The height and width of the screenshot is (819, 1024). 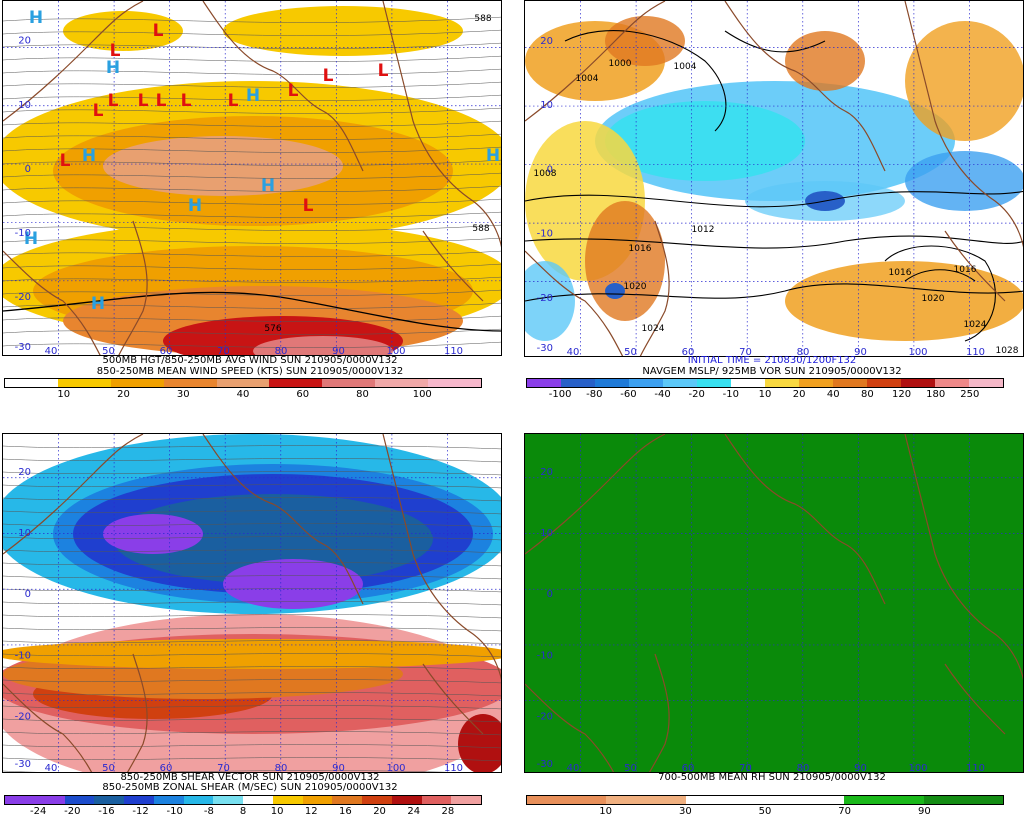 What do you see at coordinates (902, 394) in the screenshot?
I see `legend-tick-label: 120` at bounding box center [902, 394].